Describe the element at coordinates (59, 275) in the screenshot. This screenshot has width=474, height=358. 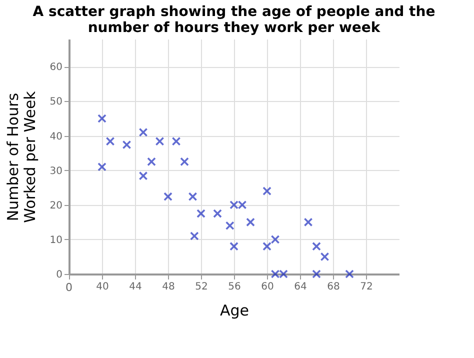
I see `y-tick-label: 0` at that location.